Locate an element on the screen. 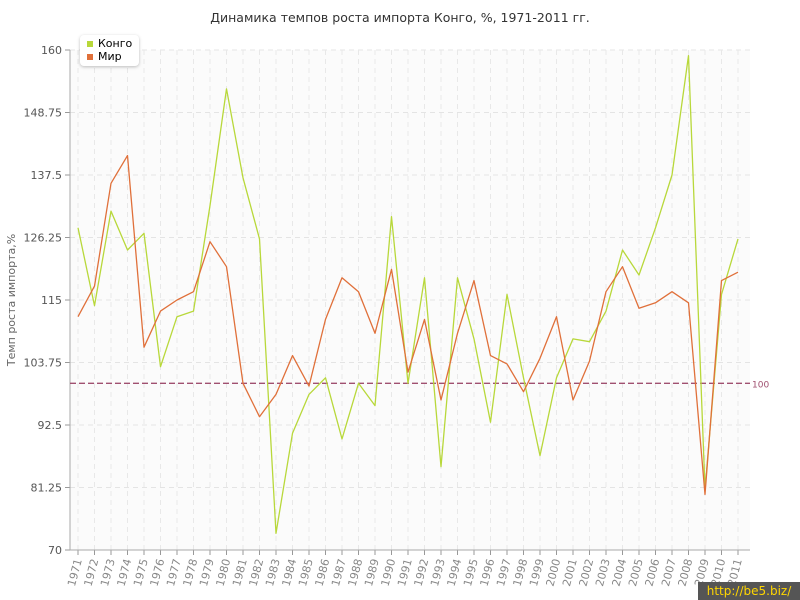 Image resolution: width=800 pixels, height=600 pixels. y-axis-label: Темп роста импорта,% is located at coordinates (11, 300).